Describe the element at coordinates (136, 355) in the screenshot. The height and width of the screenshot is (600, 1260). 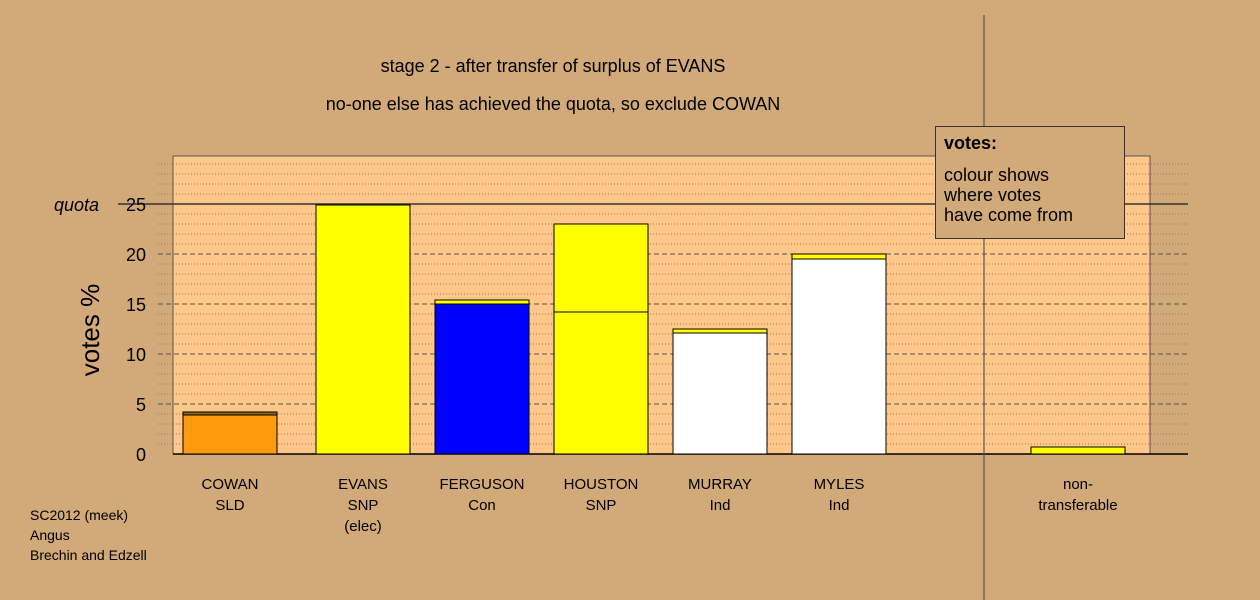
I see `y-tick-label: 10` at that location.